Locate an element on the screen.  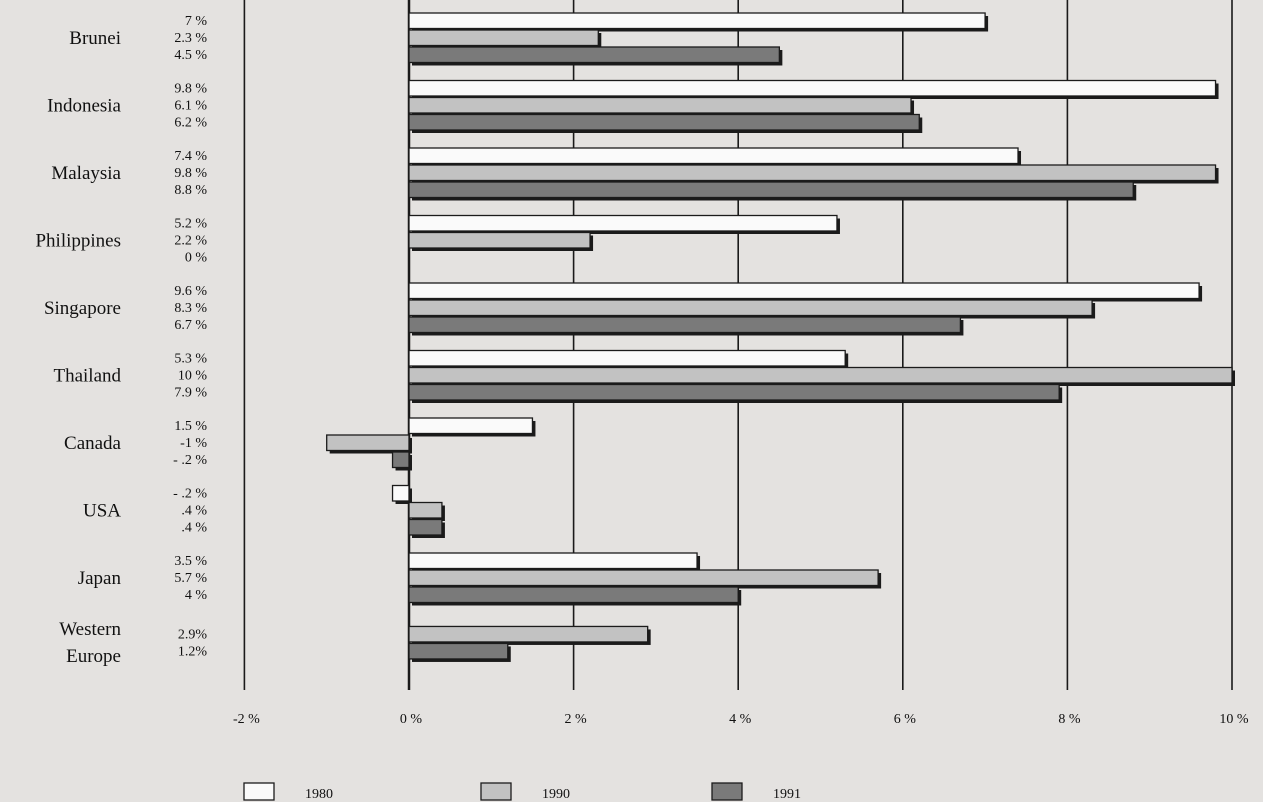
tick-label: 10 % is located at coordinates (1234, 719).